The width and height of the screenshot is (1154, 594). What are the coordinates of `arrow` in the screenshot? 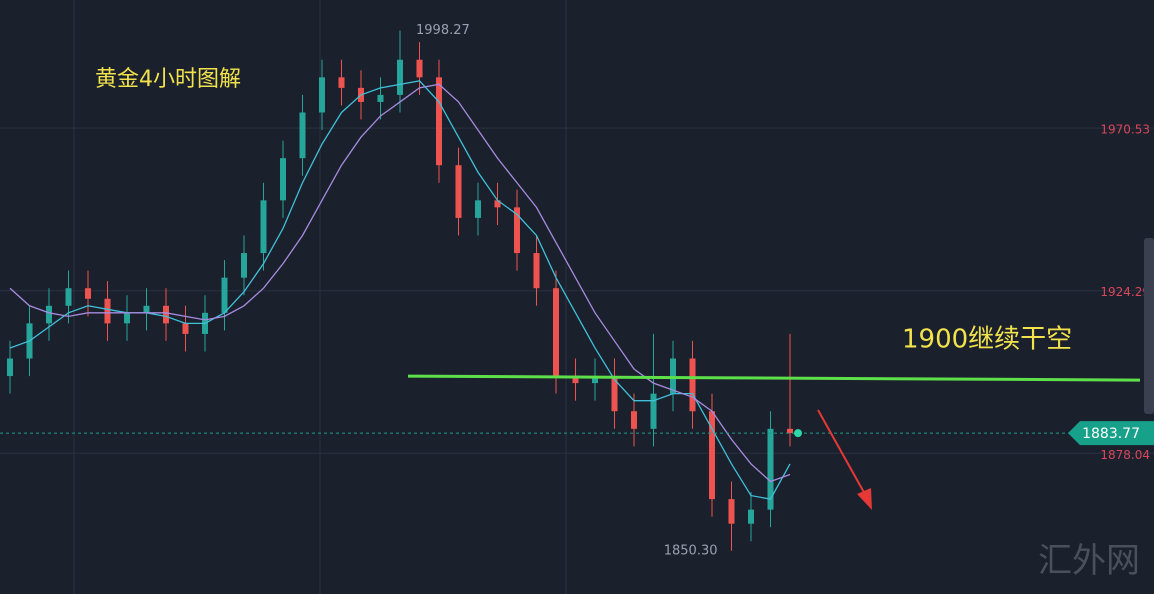 It's located at (842, 453).